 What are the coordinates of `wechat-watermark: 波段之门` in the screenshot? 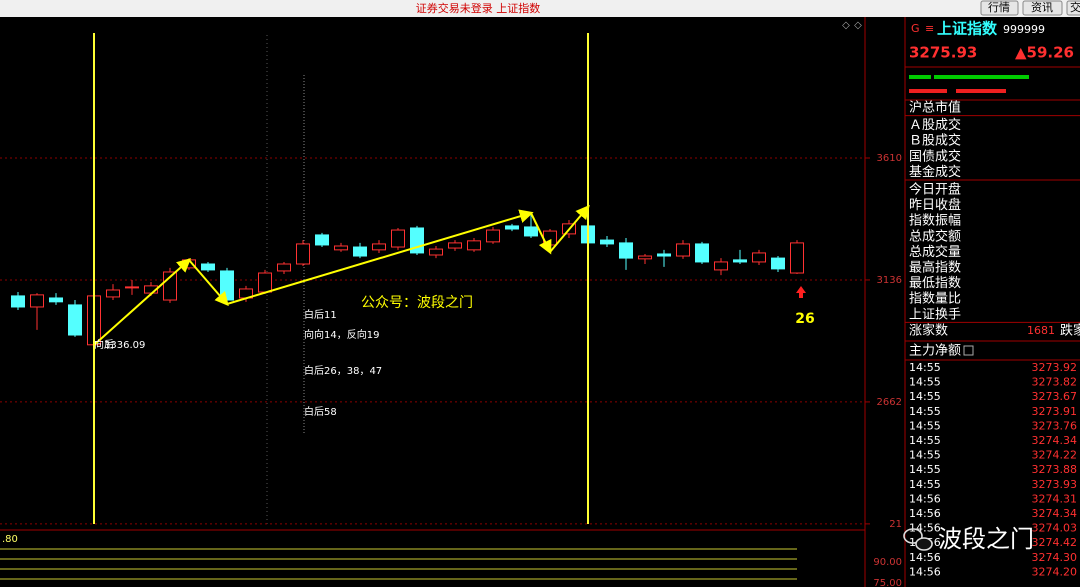 It's located at (968, 539).